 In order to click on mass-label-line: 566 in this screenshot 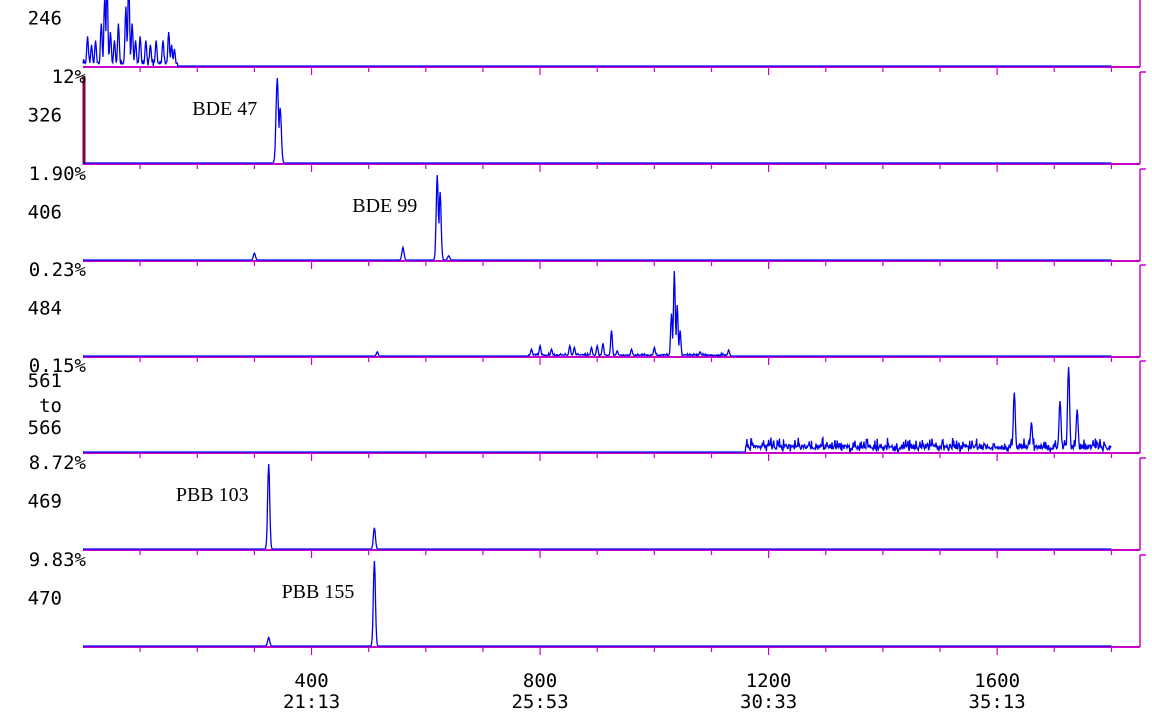, I will do `click(45, 428)`.